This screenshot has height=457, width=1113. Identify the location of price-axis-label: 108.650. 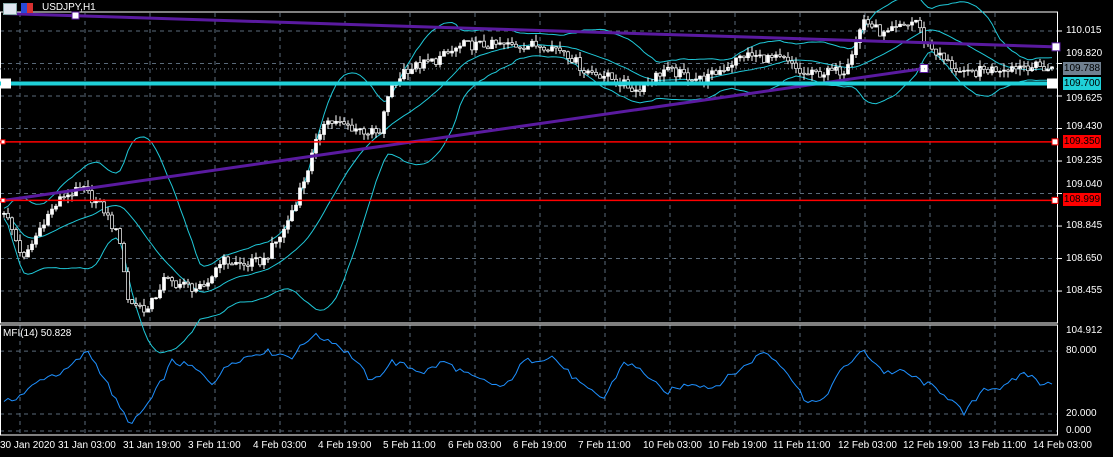
(1084, 258).